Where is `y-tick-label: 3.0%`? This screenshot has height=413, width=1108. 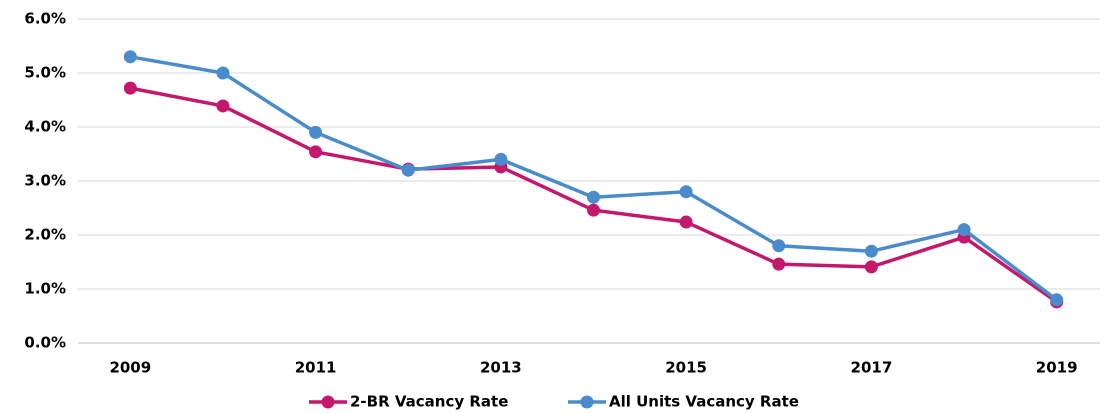 y-tick-label: 3.0% is located at coordinates (45, 181).